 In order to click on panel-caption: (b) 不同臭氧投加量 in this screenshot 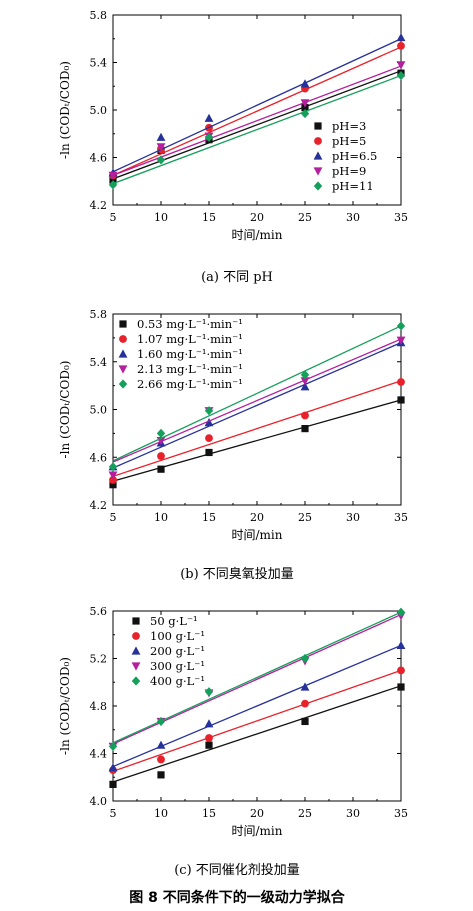, I will do `click(237, 574)`.